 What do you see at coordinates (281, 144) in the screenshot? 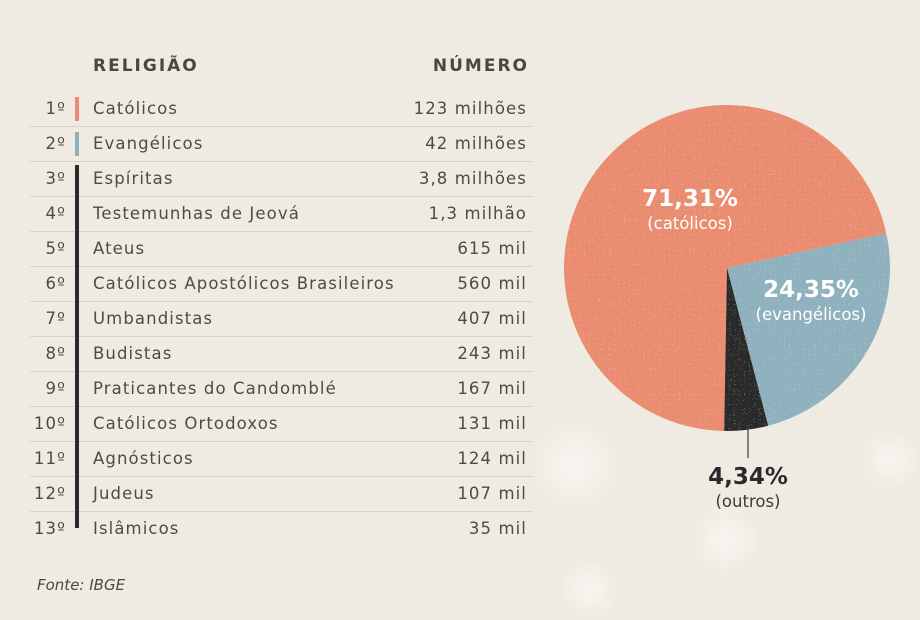
I see `table-row: 2º Evangélicos 42 milhões` at bounding box center [281, 144].